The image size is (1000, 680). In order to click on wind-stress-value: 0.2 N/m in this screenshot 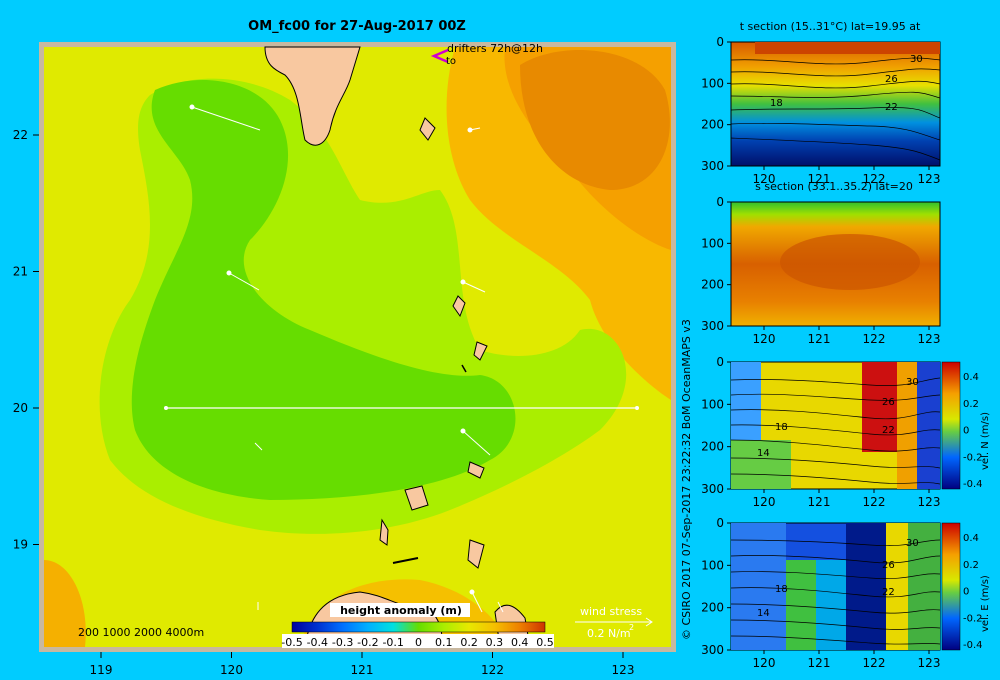, I will do `click(609, 633)`.